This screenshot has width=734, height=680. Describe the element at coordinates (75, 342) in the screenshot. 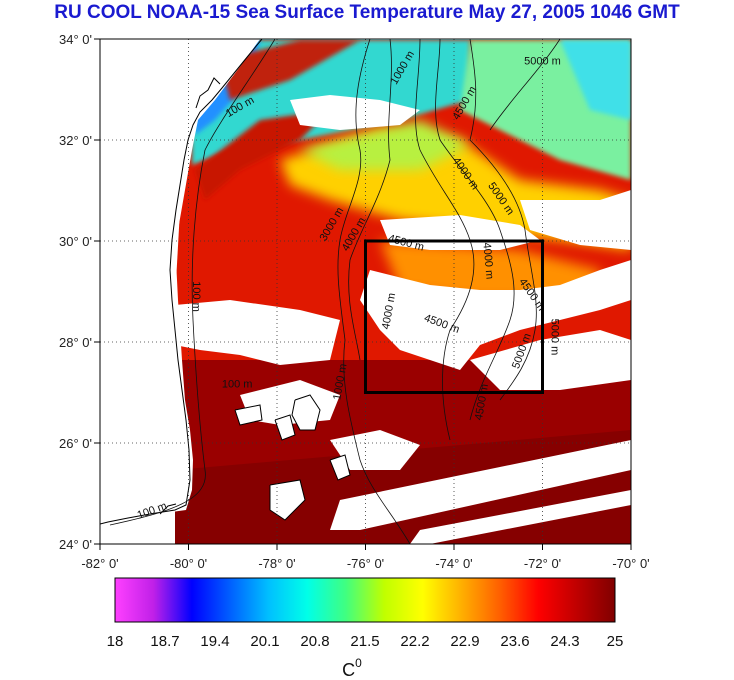

I see `lat-tick-label: 28° 0'` at that location.